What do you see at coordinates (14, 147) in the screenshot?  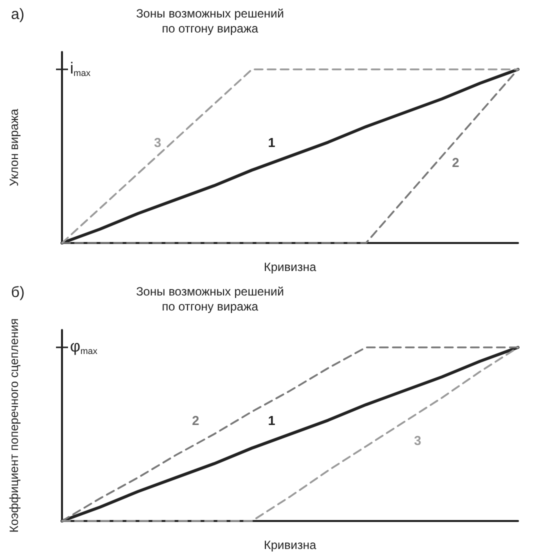 I see `y-axis-title: Уклон виража` at bounding box center [14, 147].